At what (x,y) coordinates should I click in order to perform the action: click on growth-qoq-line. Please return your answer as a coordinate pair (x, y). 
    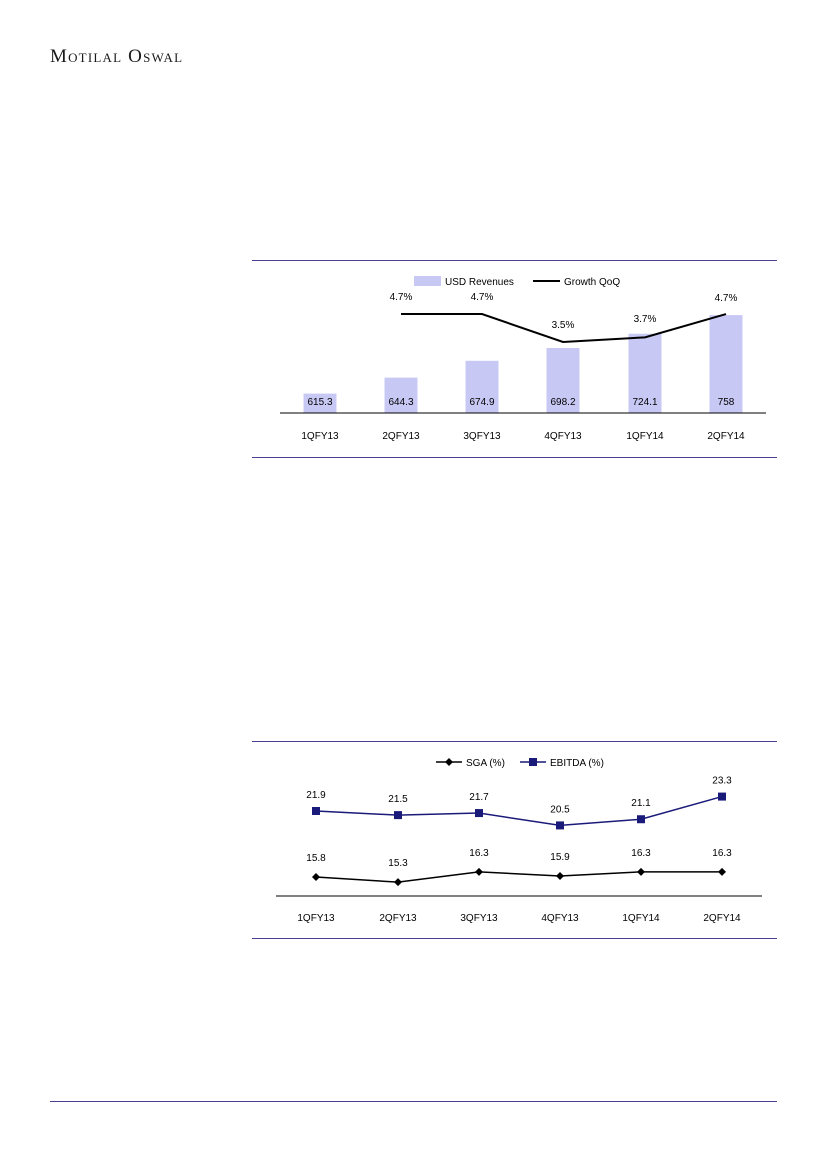
    Looking at the image, I should click on (564, 328).